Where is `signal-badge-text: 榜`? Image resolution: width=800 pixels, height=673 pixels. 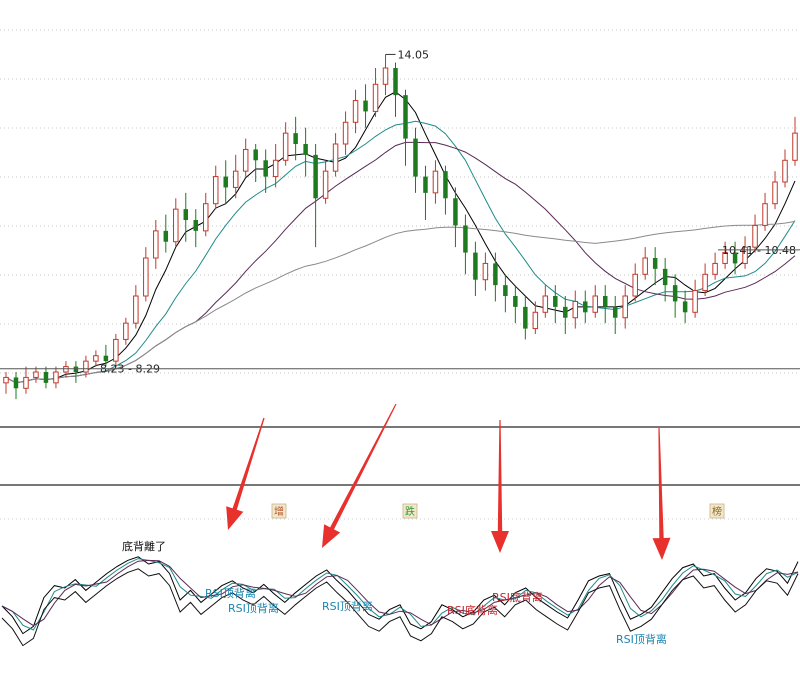 signal-badge-text: 榜 is located at coordinates (717, 511).